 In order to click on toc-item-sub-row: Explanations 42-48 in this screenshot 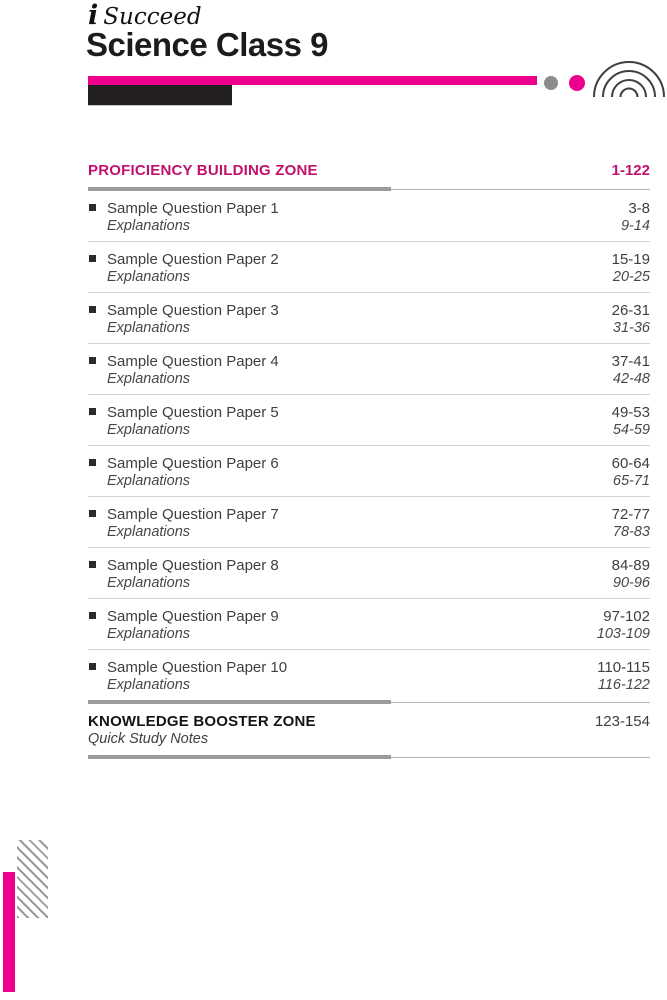, I will do `click(369, 379)`.